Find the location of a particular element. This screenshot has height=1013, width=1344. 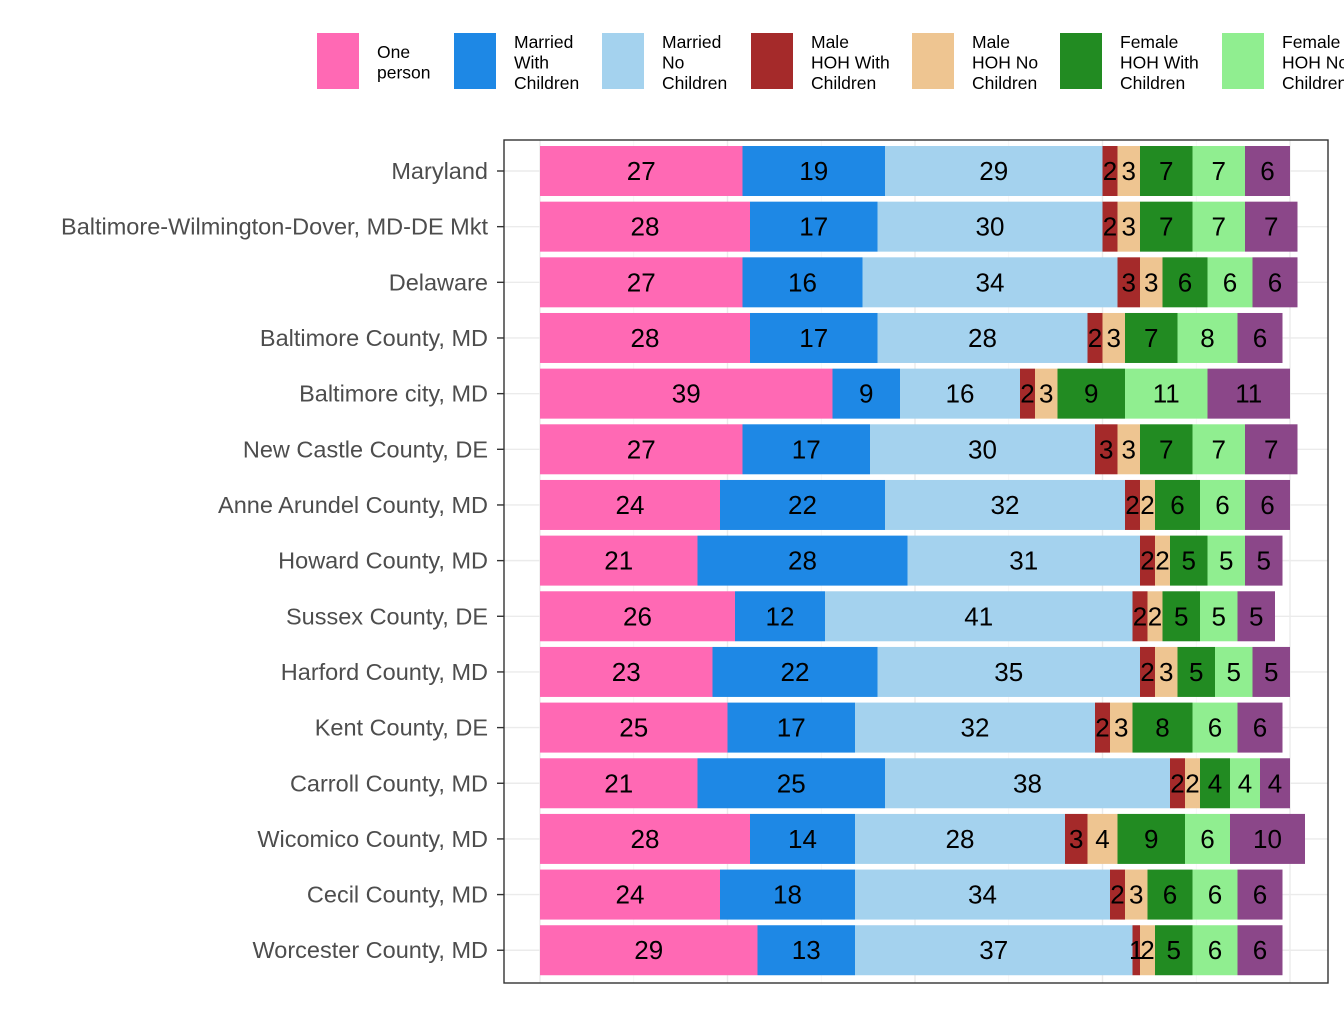

bar-segment-2-new-castle-county-de is located at coordinates (806, 449).